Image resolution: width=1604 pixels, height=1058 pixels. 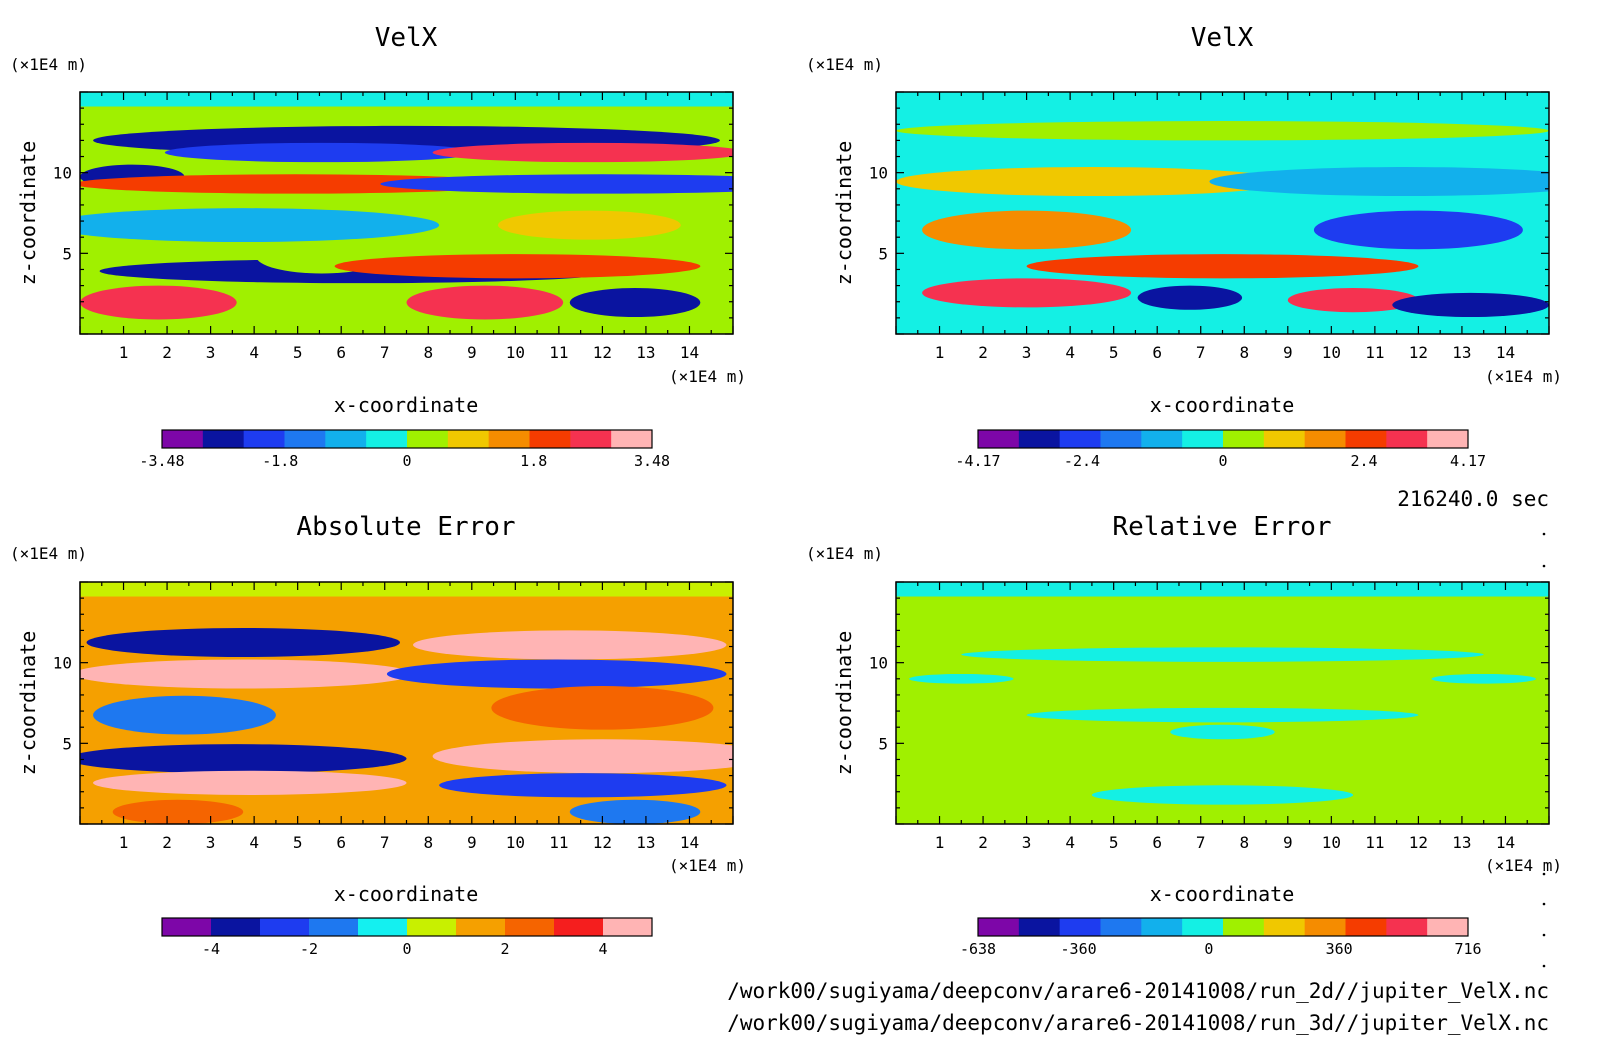 What do you see at coordinates (404, 449) in the screenshot?
I see `colorbar: -3.48 -1.8 0 1.8 3.48` at bounding box center [404, 449].